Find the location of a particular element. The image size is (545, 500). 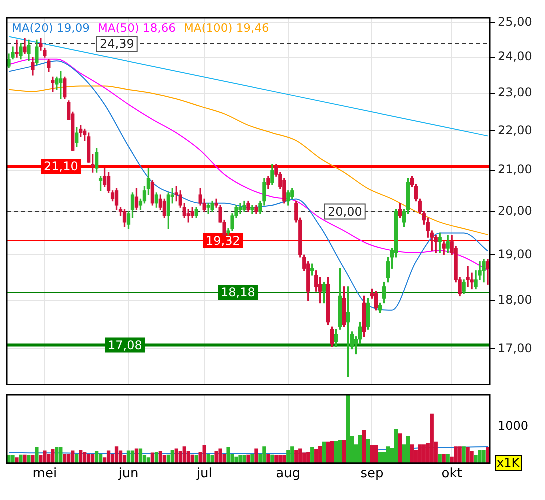

x-tick-label: mei is located at coordinates (45, 474).